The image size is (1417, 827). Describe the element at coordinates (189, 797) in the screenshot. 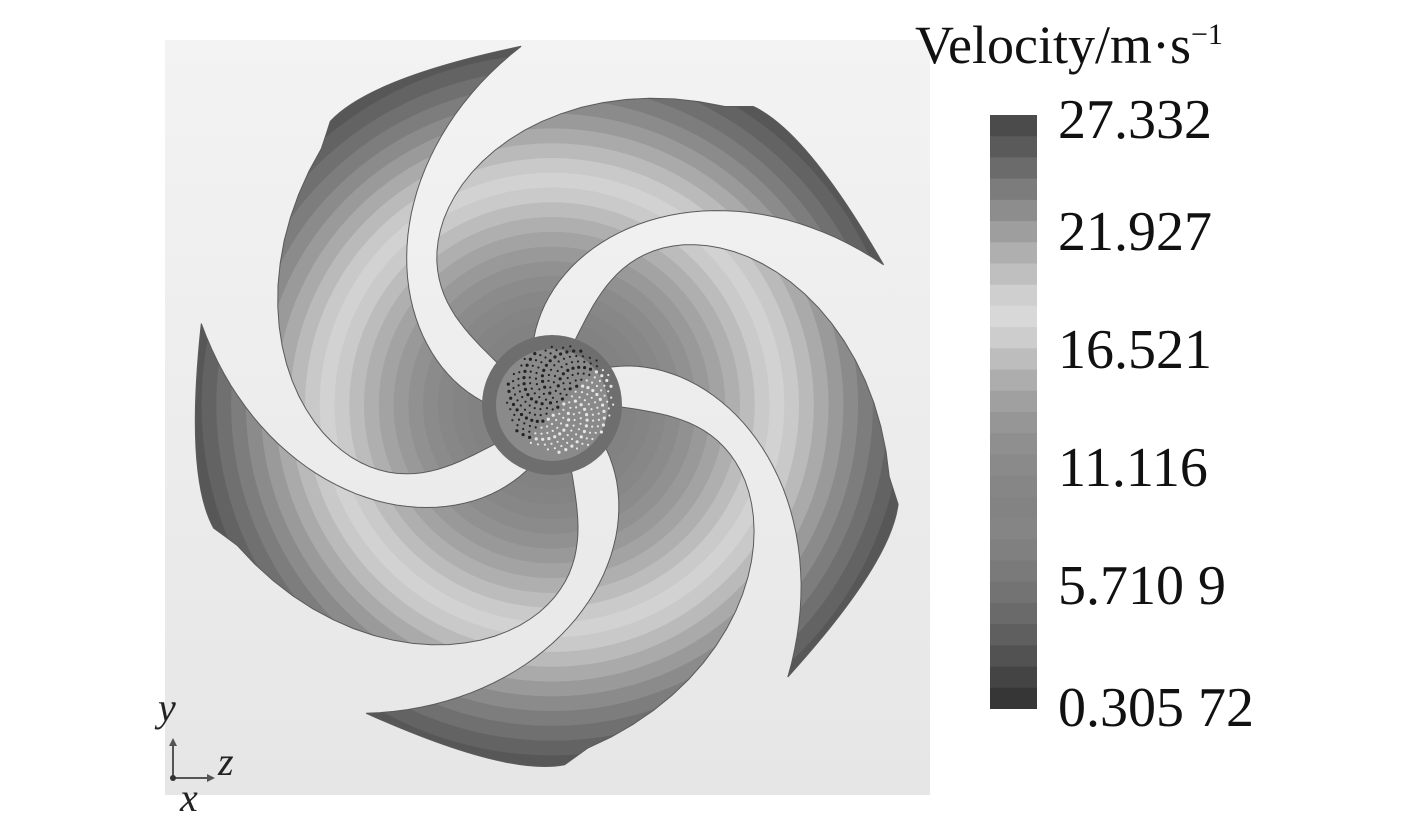

I see `triad-x-label: x` at that location.